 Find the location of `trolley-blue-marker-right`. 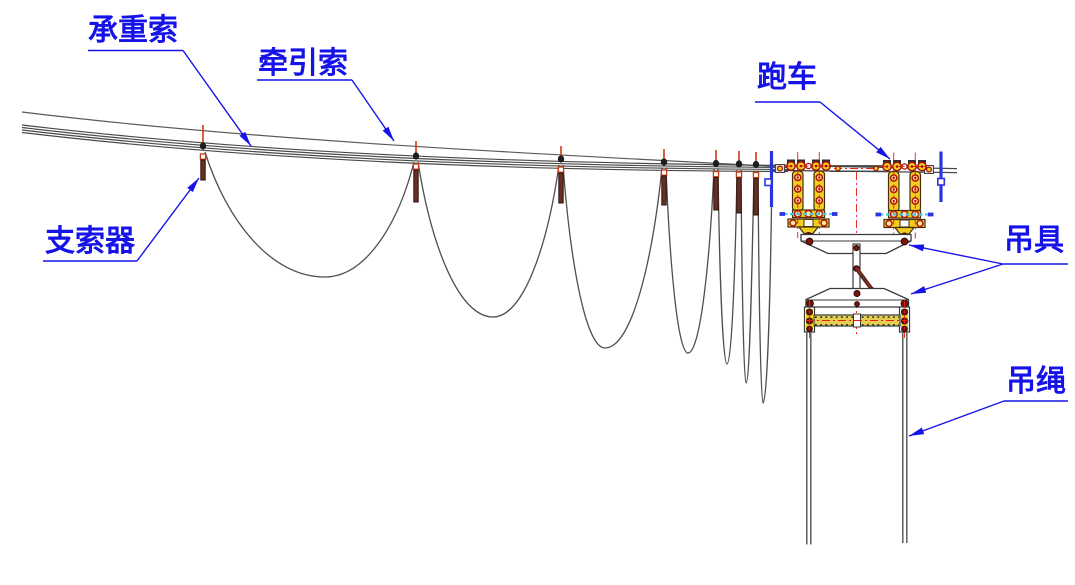

trolley-blue-marker-right is located at coordinates (941, 176).